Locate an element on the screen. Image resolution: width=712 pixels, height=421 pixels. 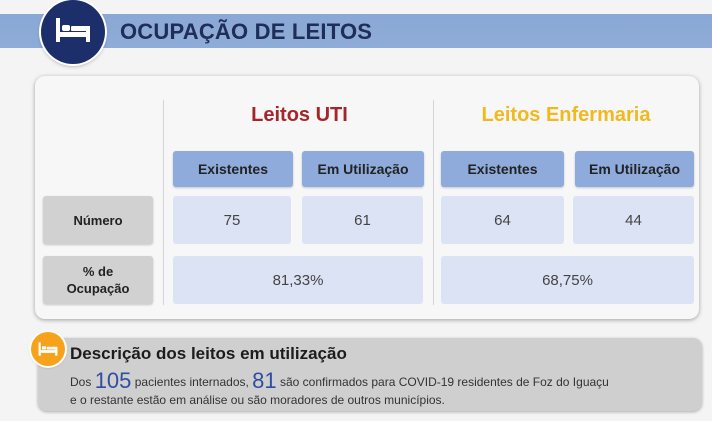
confirmed-count: 81 is located at coordinates (264, 380).